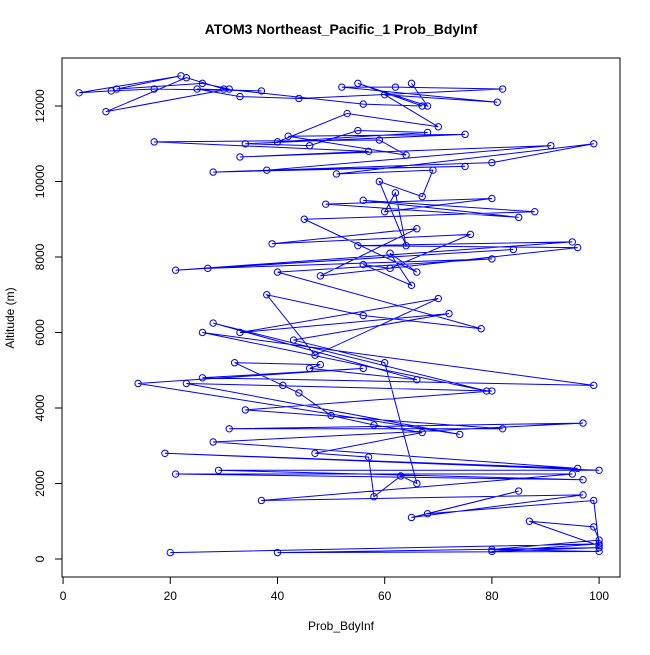  Describe the element at coordinates (171, 596) in the screenshot. I see `x-tick-label: 20` at that location.